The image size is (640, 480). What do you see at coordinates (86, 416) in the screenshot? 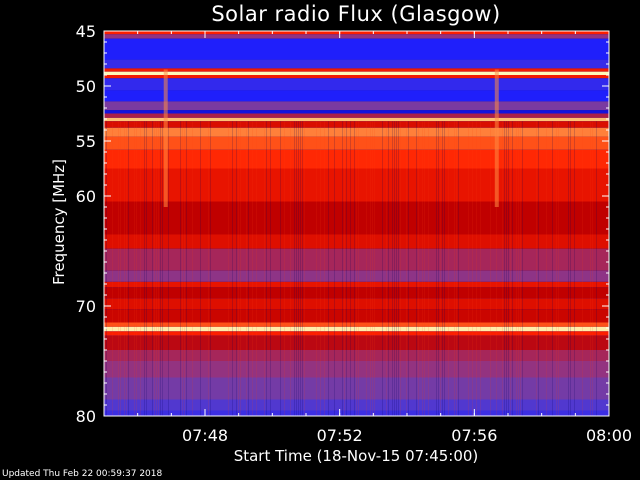
I see `y-tick-label: 80` at bounding box center [86, 416].